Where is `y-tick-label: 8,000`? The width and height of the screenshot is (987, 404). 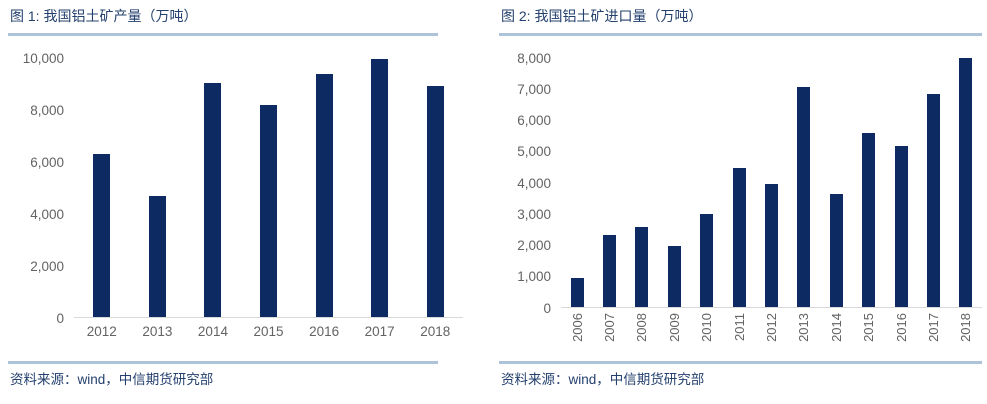
y-tick-label: 8,000 is located at coordinates (47, 110).